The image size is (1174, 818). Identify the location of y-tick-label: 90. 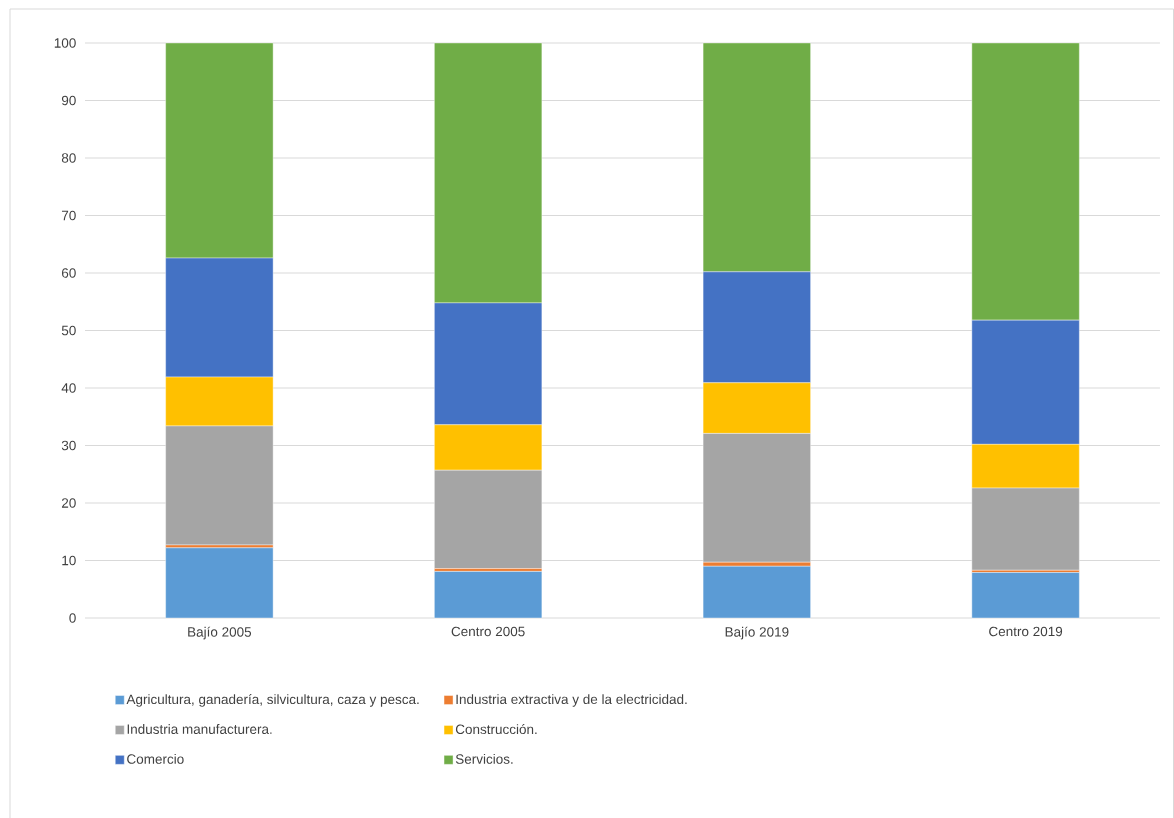
(68, 100).